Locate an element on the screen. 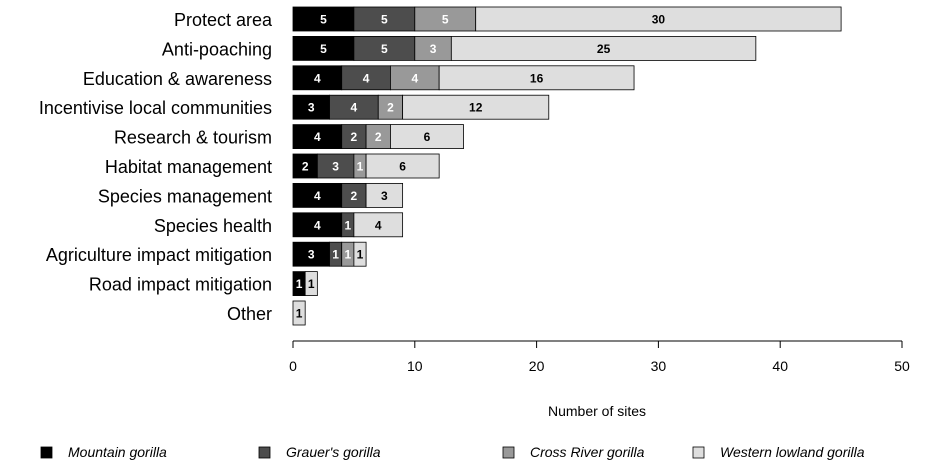 This screenshot has height=468, width=925. category-label: Research & tourism is located at coordinates (193, 138).